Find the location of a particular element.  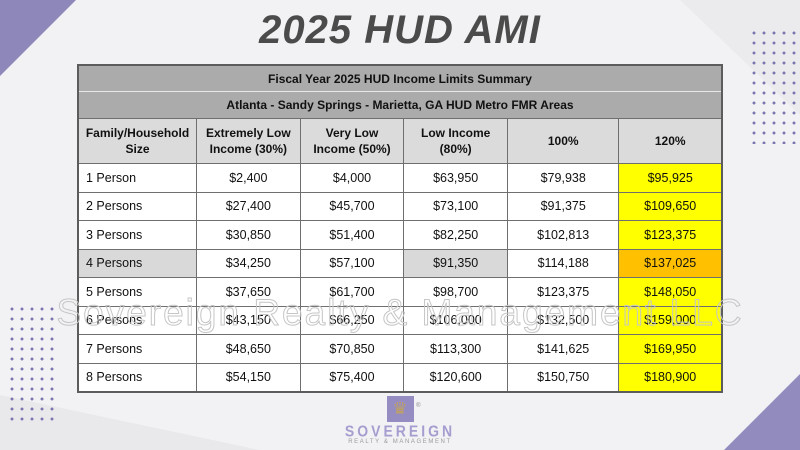

household-size-cell: 4 Persons is located at coordinates (137, 263).